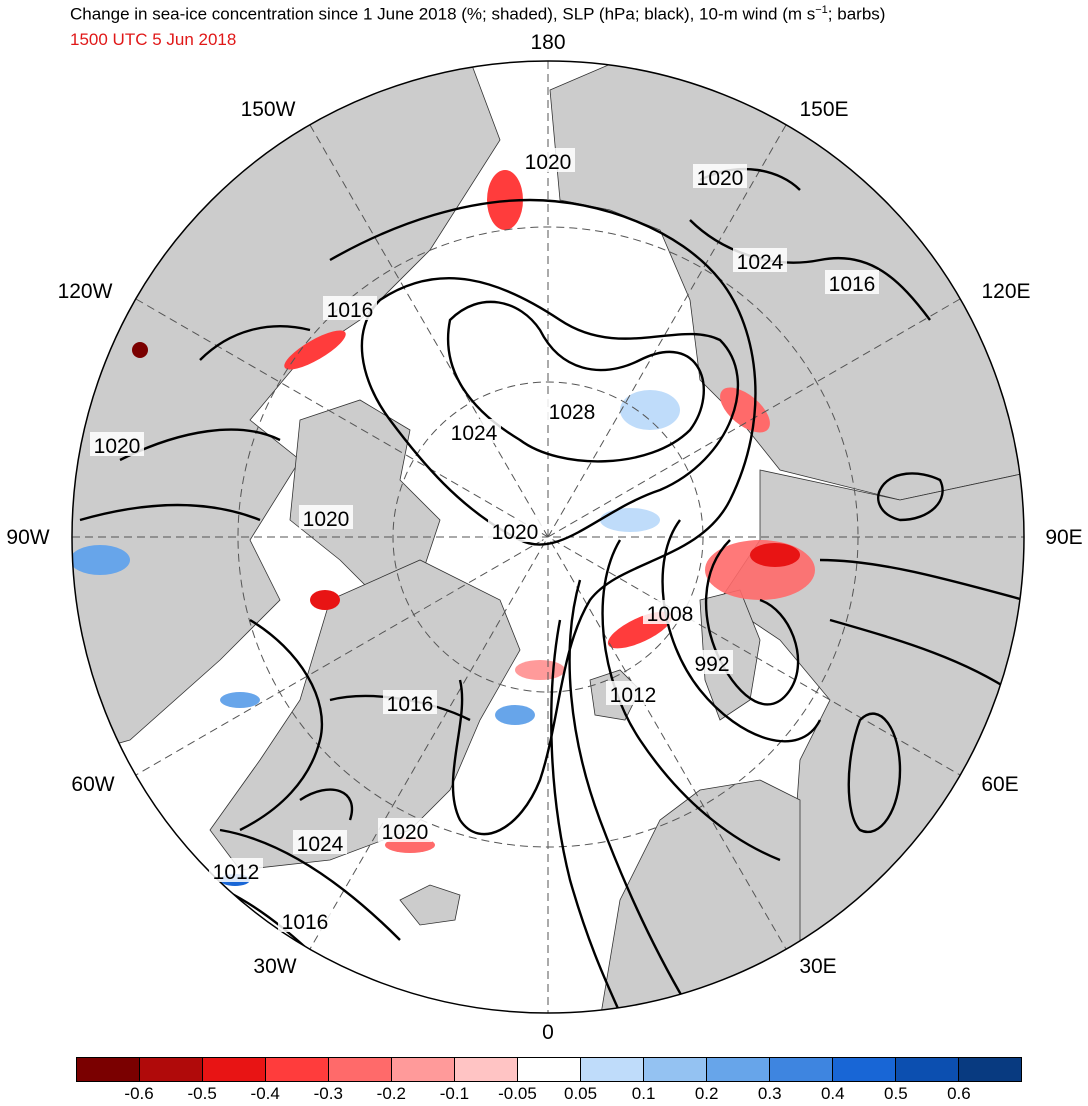 Image resolution: width=1088 pixels, height=1106 pixels. I want to click on isobar-label: 1028, so click(572, 412).